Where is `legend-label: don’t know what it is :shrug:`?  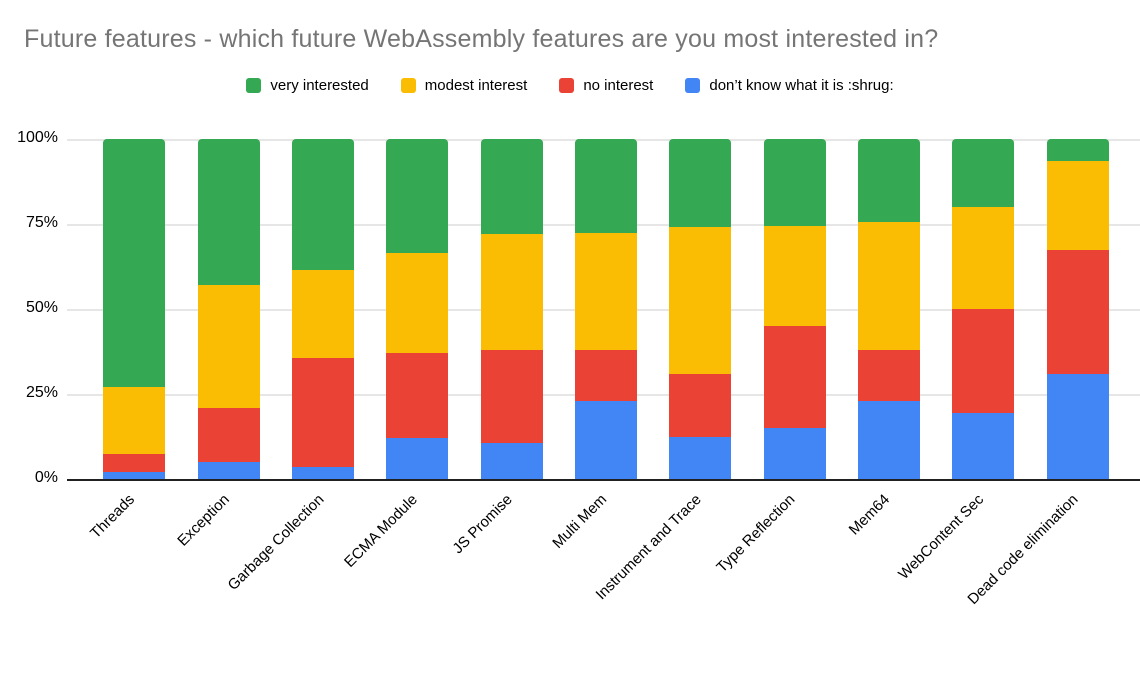 legend-label: don’t know what it is :shrug: is located at coordinates (801, 85).